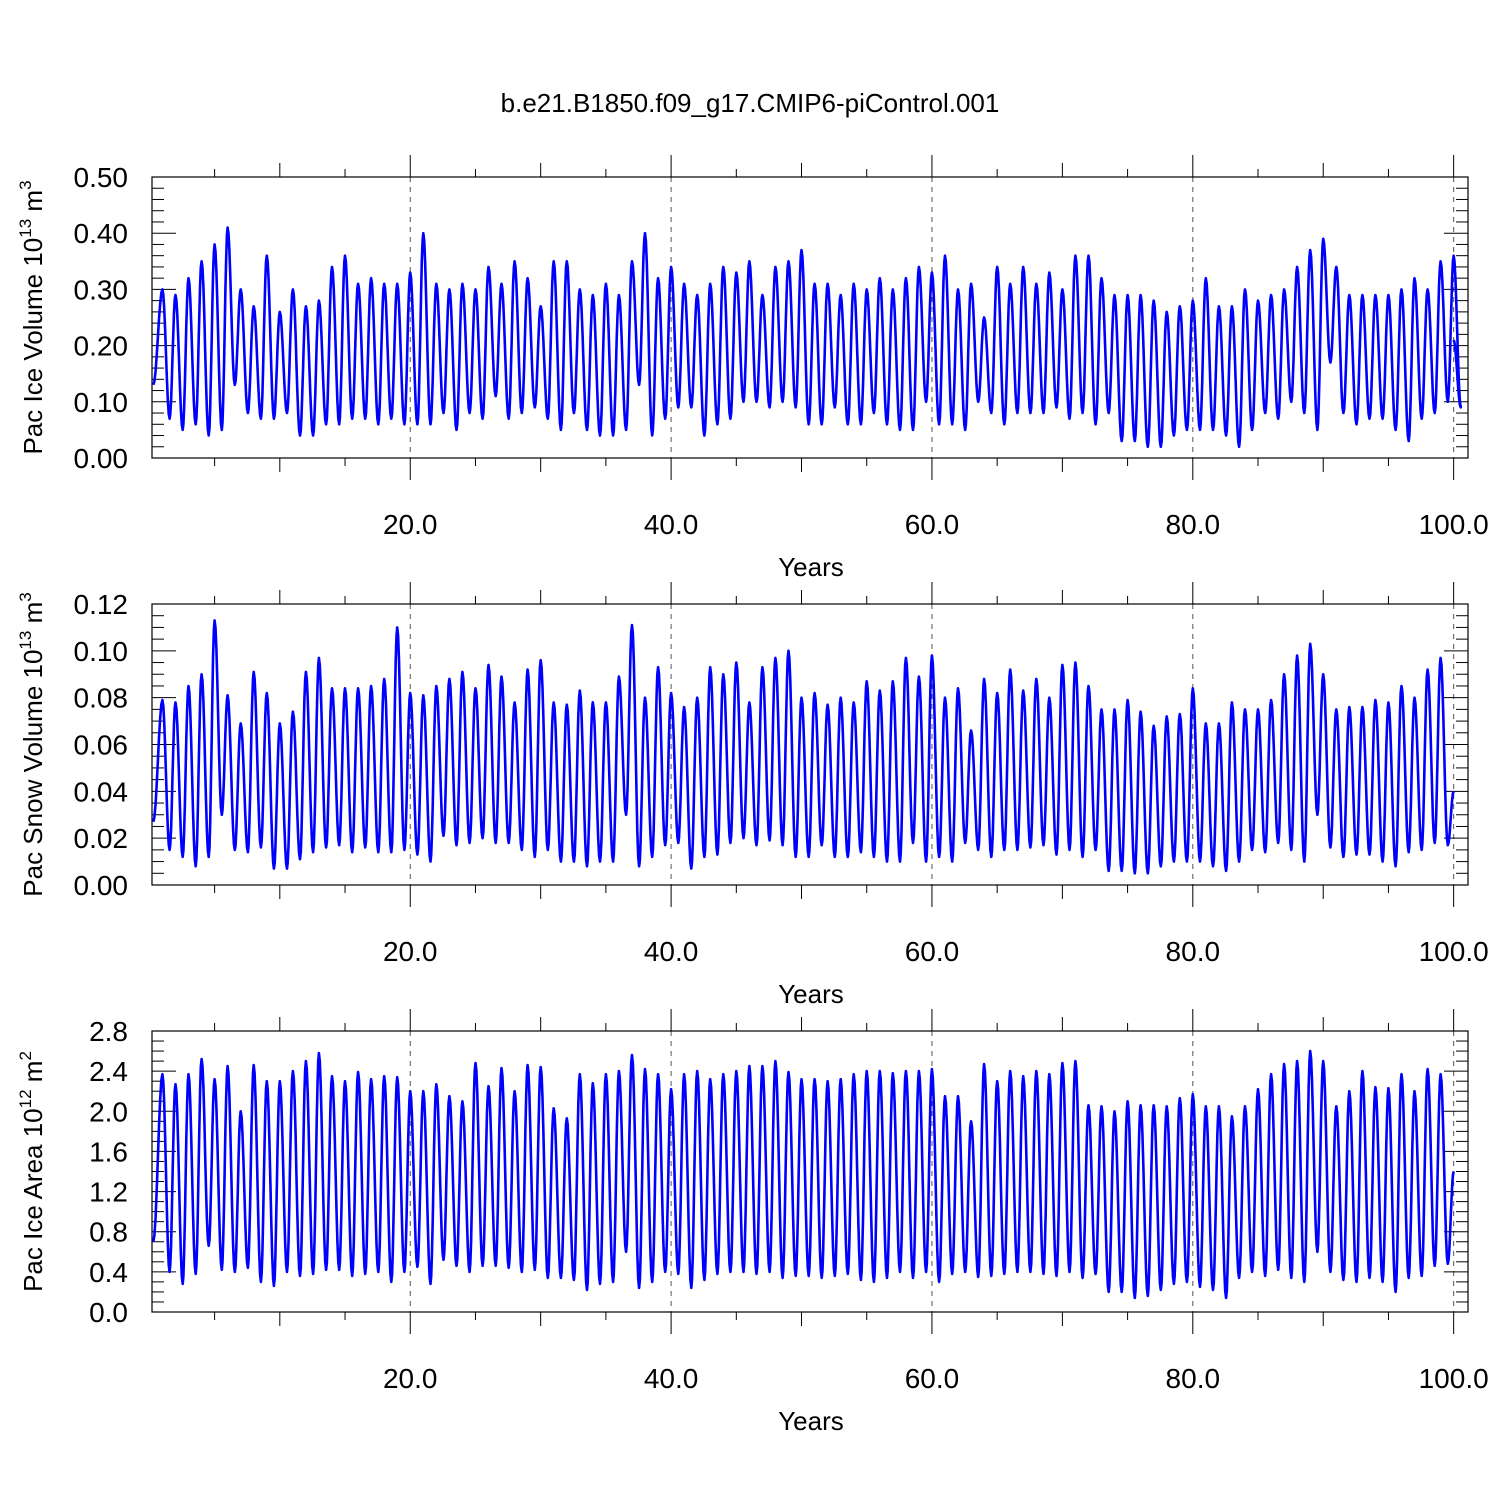 The width and height of the screenshot is (1500, 1500). I want to click on y-tick-label-0: 0.0, so click(108, 1312).